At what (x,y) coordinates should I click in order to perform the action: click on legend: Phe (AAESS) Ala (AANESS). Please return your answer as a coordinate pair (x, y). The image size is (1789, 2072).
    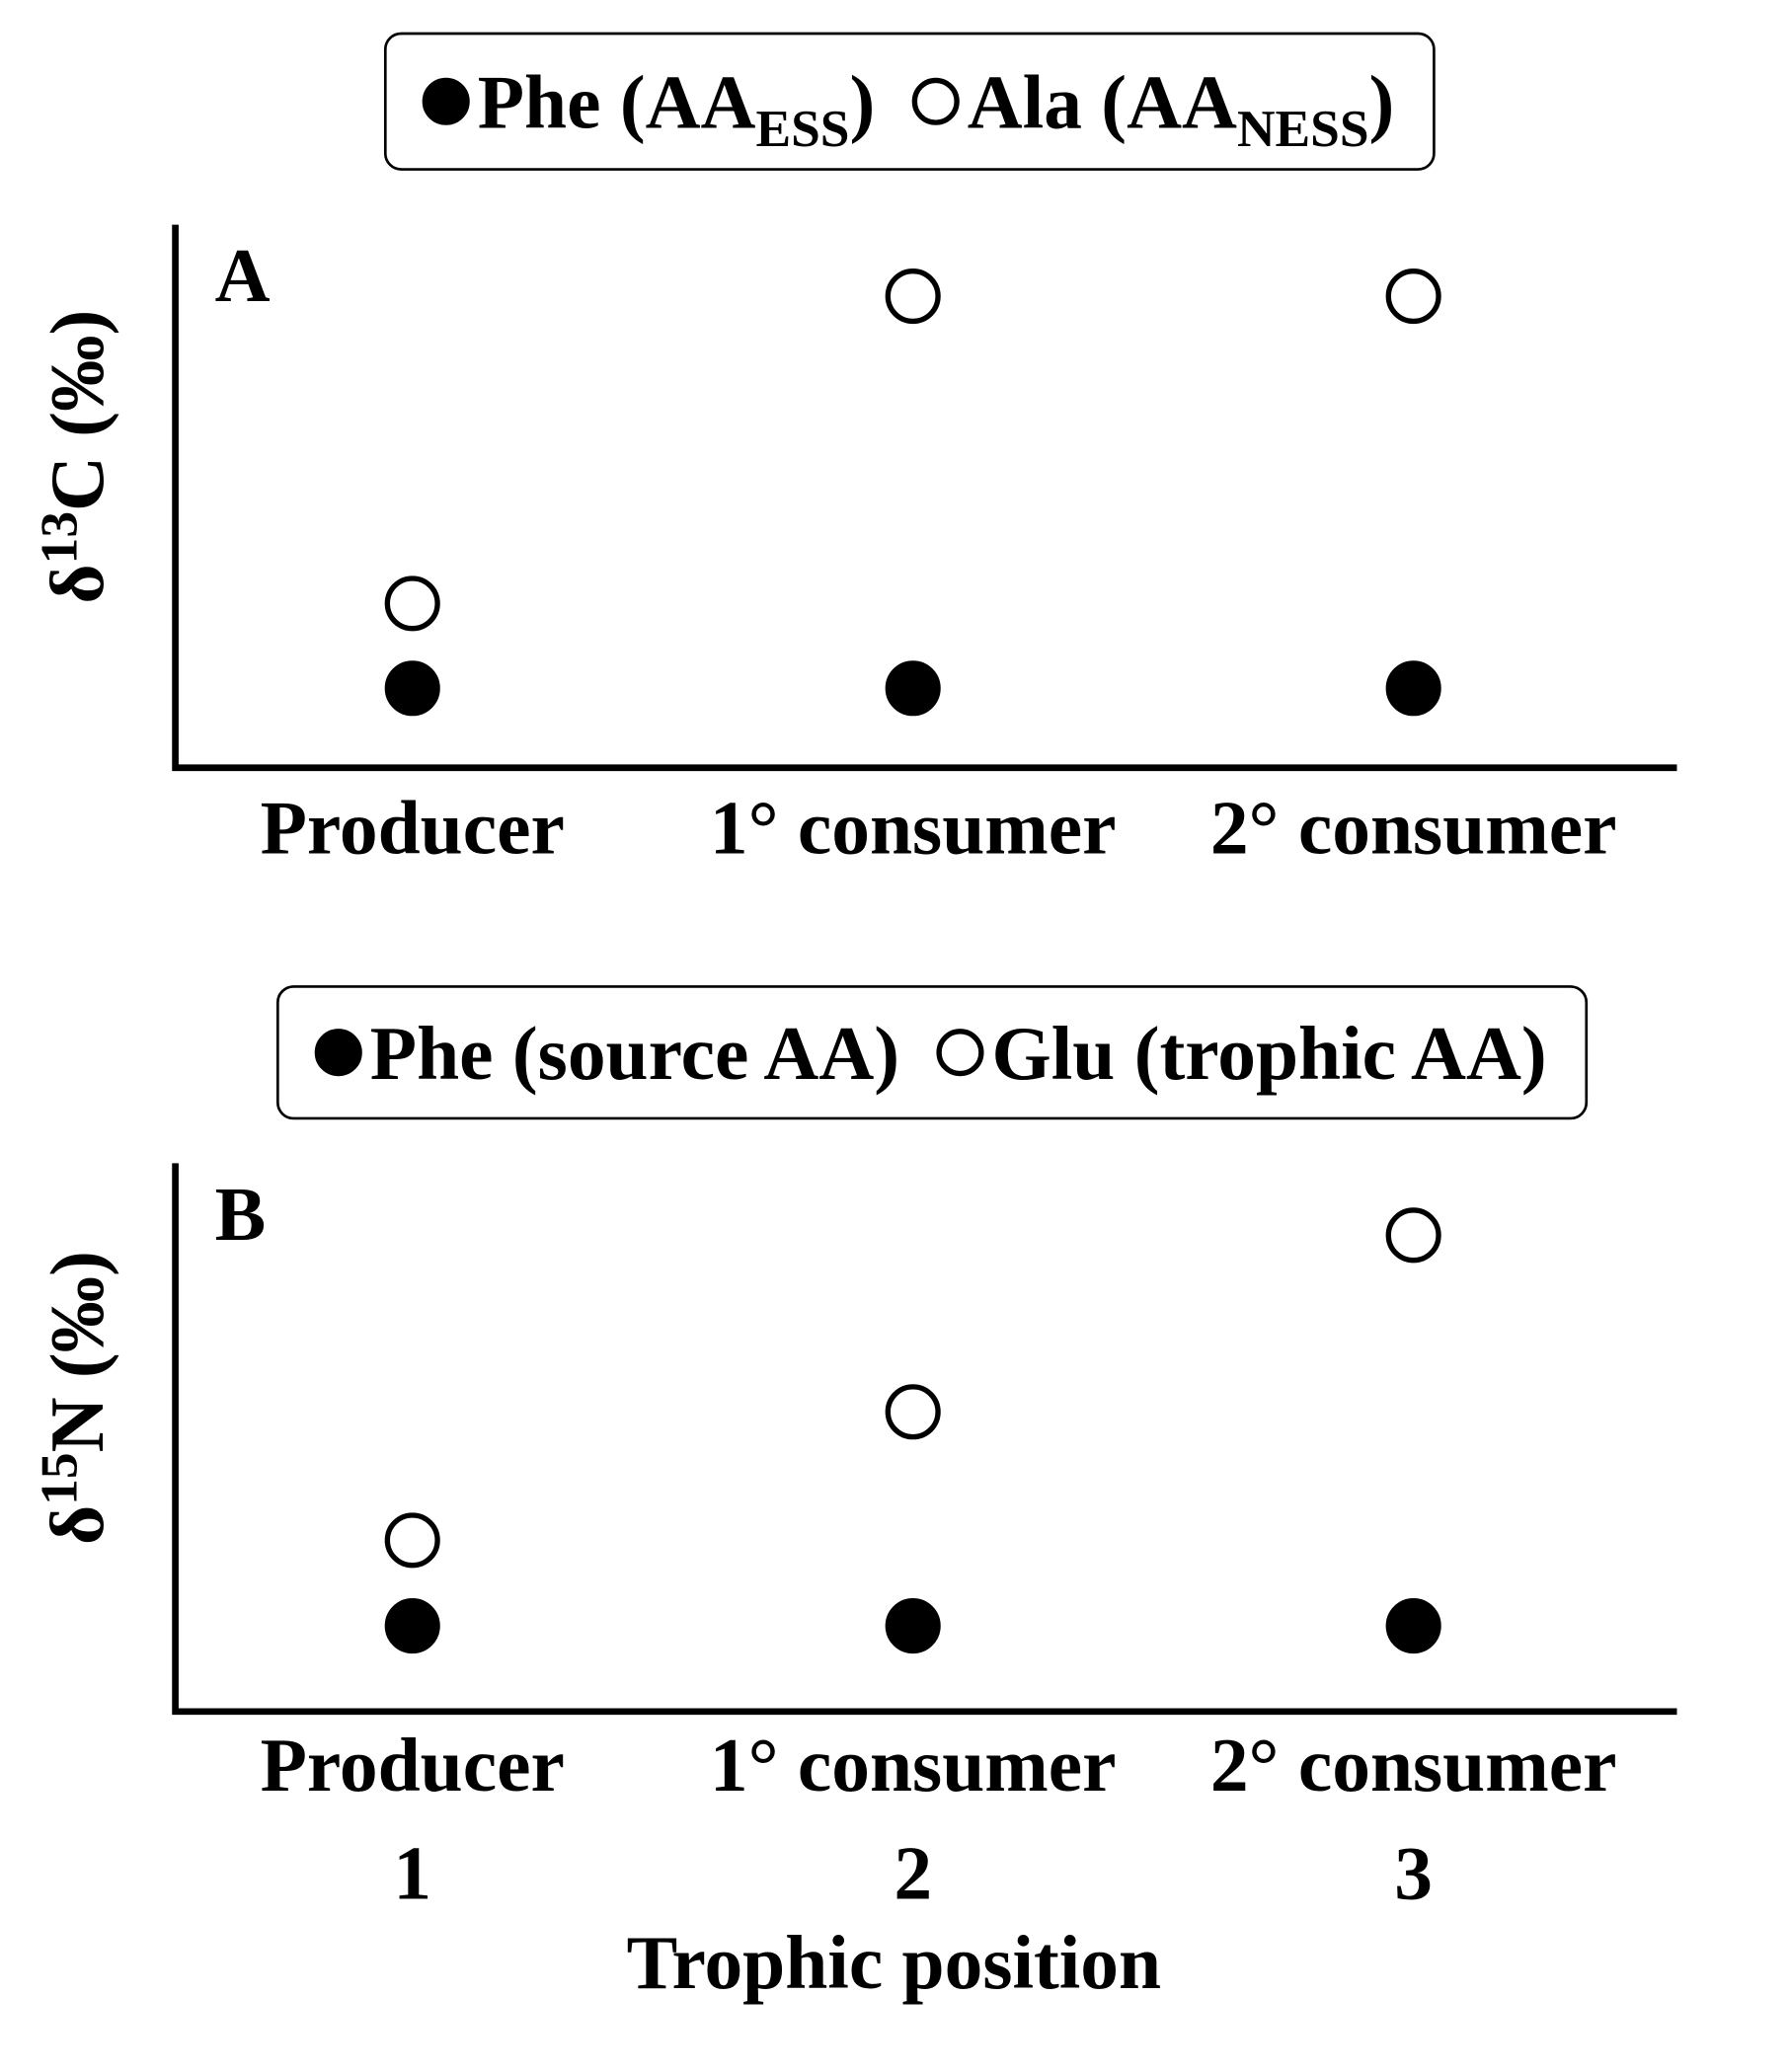
    Looking at the image, I should click on (909, 101).